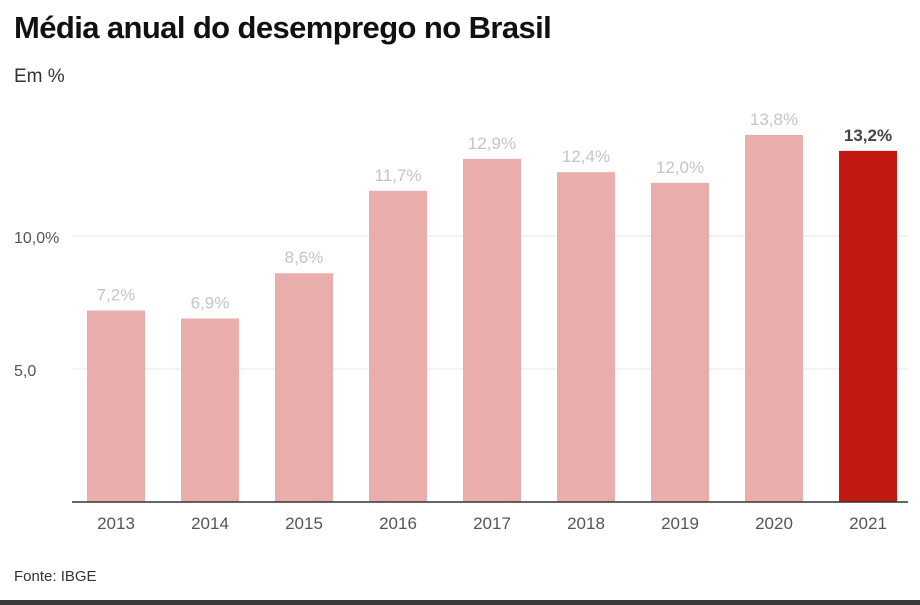 The height and width of the screenshot is (605, 920). Describe the element at coordinates (398, 346) in the screenshot. I see `bar-2016` at that location.